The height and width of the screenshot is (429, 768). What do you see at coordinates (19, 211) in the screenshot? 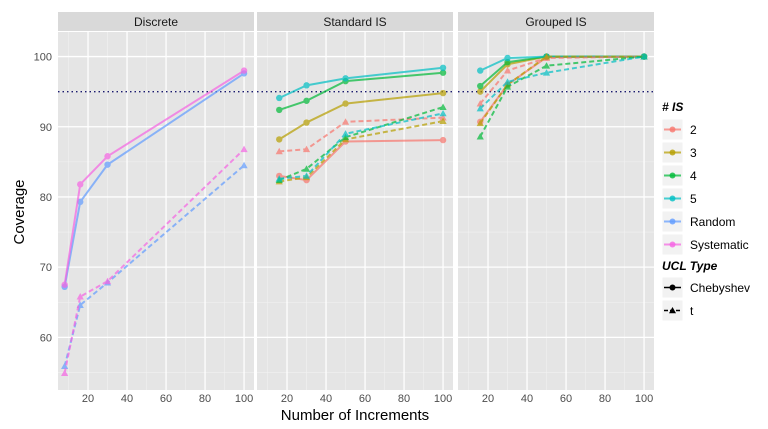
I see `y-axis-title: Coverage` at bounding box center [19, 211].